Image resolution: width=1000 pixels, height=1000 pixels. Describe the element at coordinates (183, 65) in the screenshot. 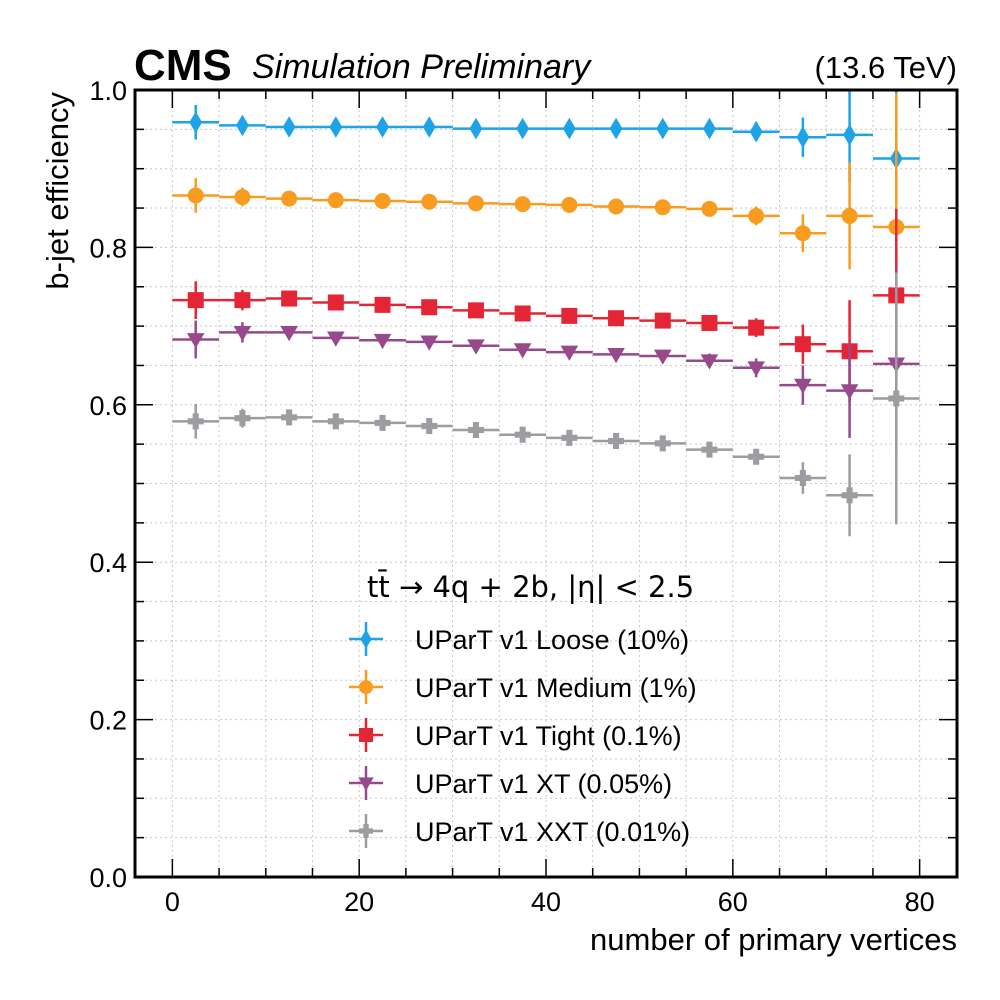

I see `experiment-label: CMS` at that location.